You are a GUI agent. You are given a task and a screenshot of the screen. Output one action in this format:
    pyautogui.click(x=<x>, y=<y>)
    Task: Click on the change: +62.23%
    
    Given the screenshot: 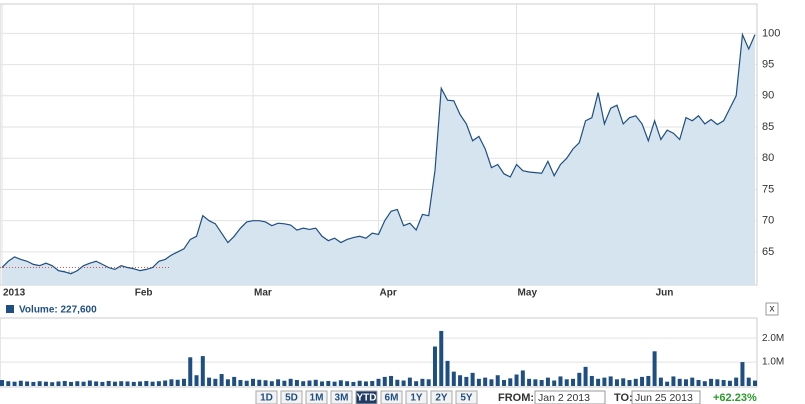 What is the action you would take?
    pyautogui.click(x=735, y=398)
    